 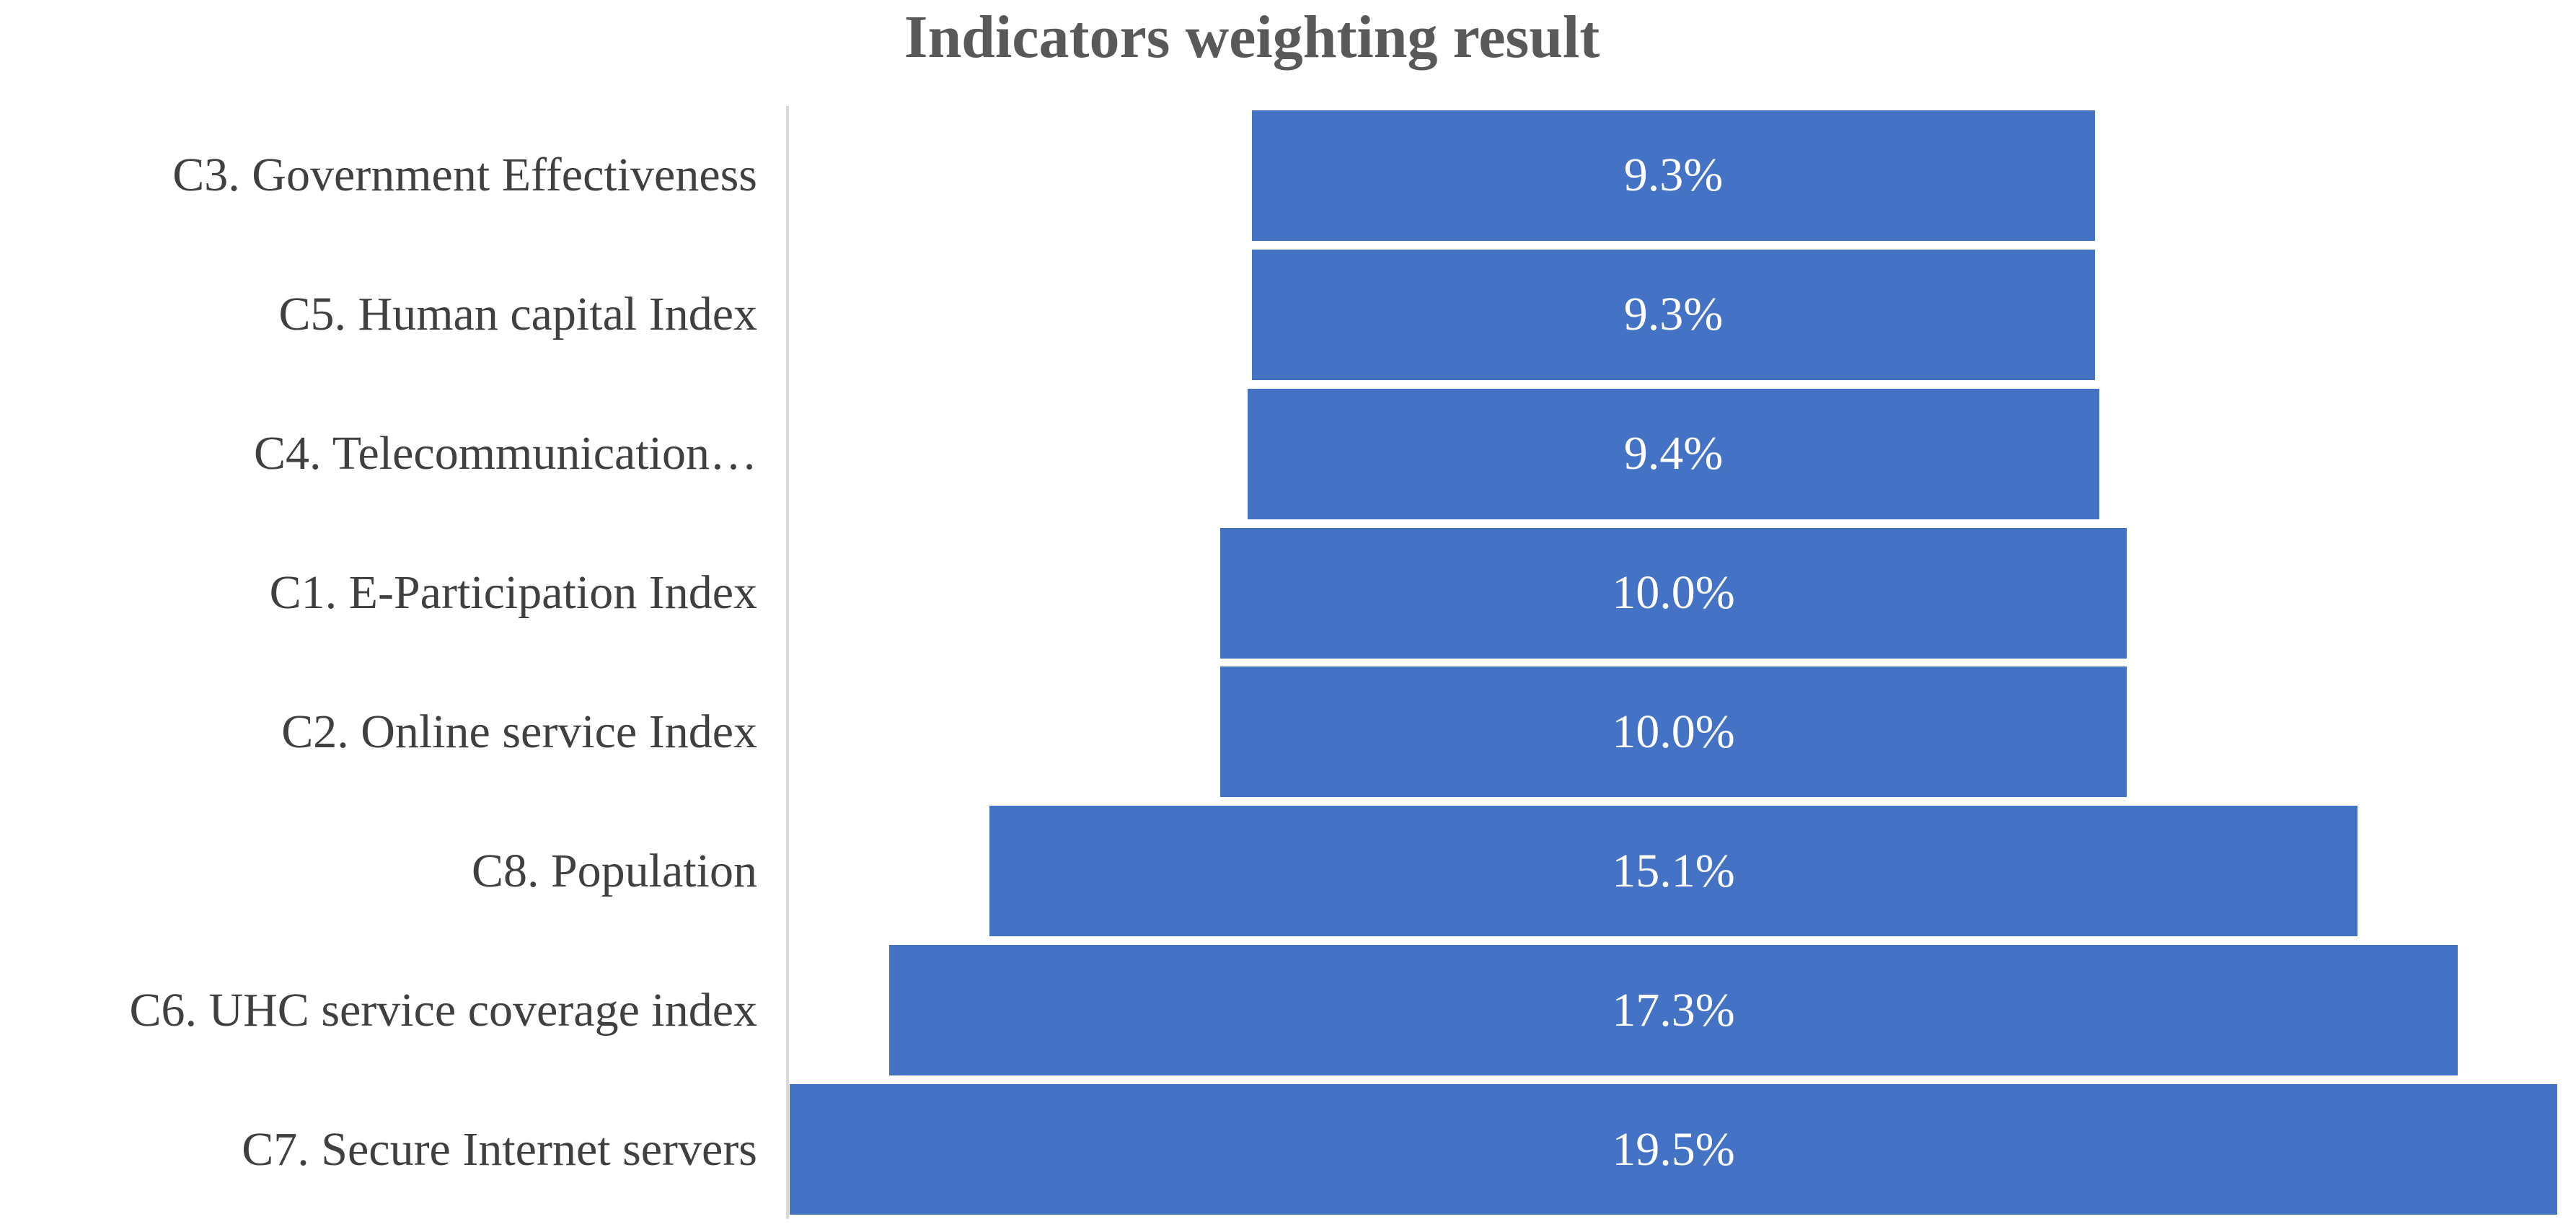 I want to click on bar-value-label: 15.1%, so click(x=1673, y=871).